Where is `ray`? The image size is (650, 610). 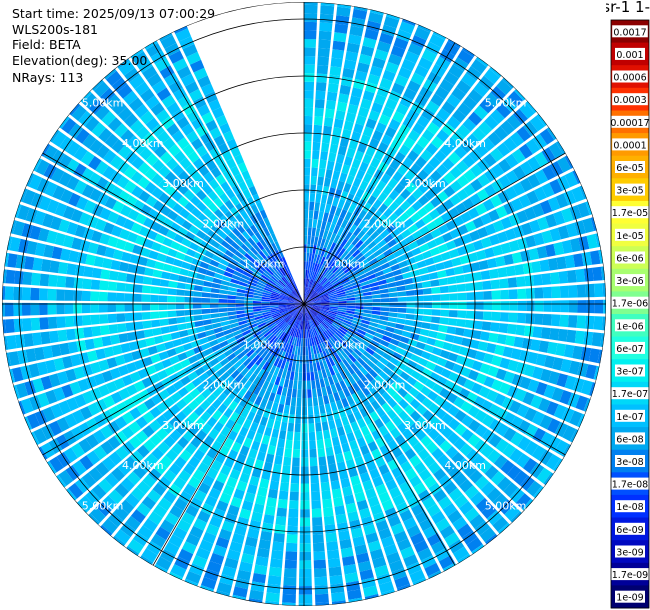 ray is located at coordinates (153, 278).